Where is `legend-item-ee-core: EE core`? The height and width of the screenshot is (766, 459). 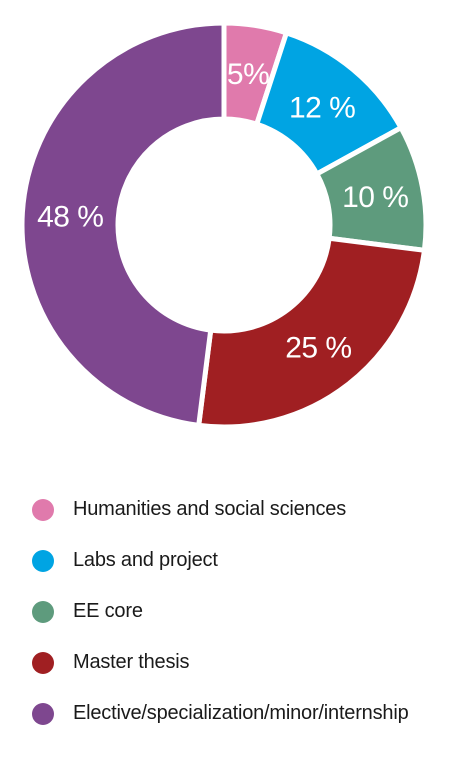
legend-item-ee-core: EE core is located at coordinates (220, 611).